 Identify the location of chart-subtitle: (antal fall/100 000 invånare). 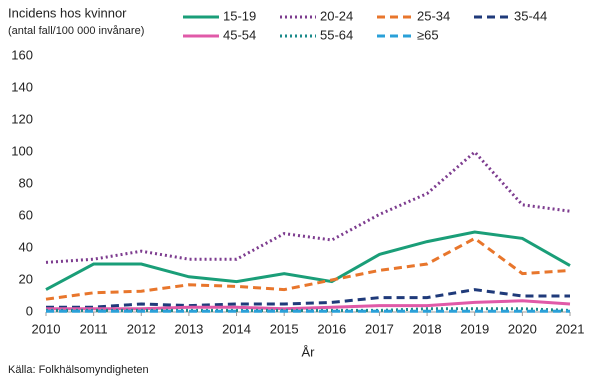
(76, 31).